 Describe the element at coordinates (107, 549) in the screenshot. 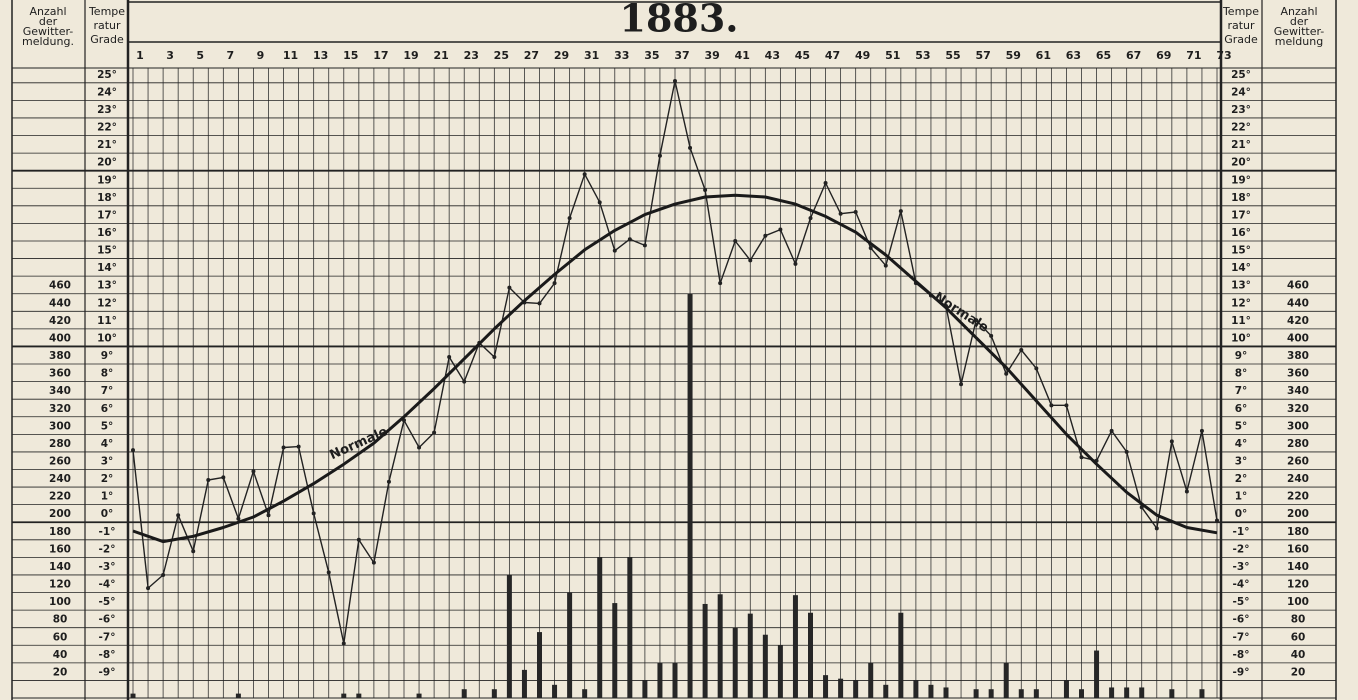

I see `y-tick-label: -2°` at that location.